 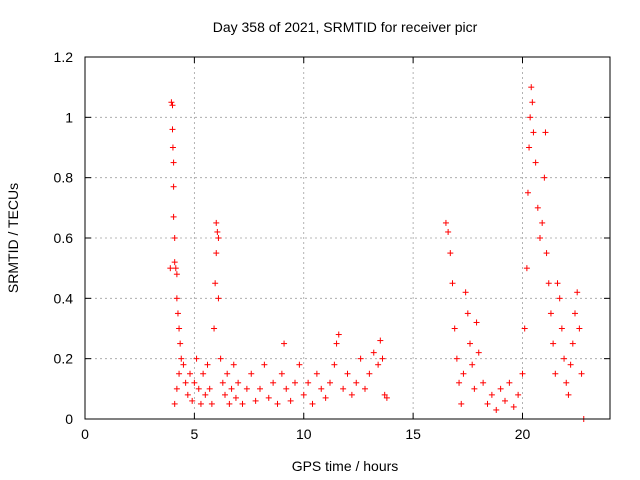 I want to click on x-tick-label: 0, so click(x=85, y=434).